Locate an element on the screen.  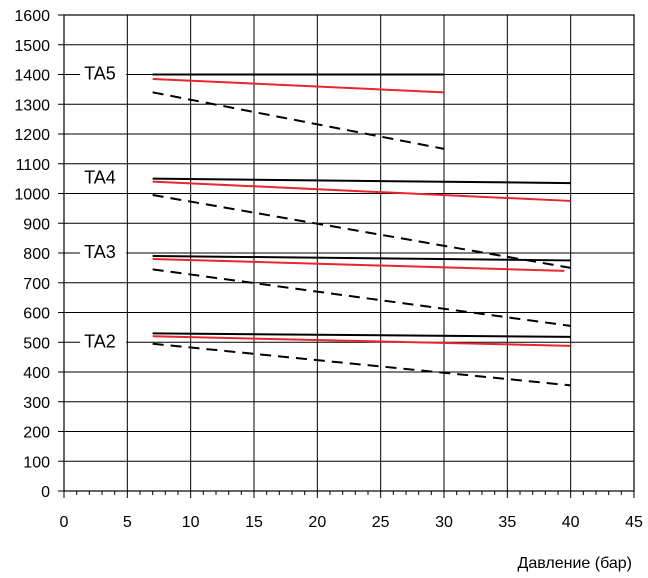
y-tick-label: 800 is located at coordinates (36, 254).